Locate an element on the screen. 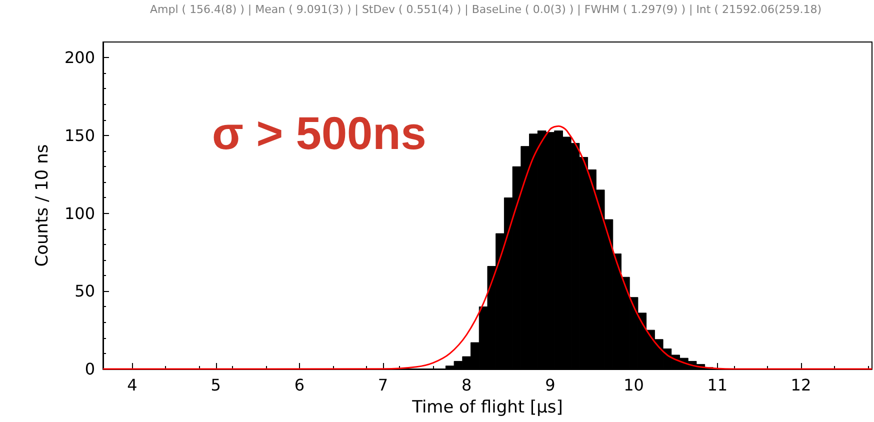 Image resolution: width=874 pixels, height=422 pixels. x-tick-label: 12 is located at coordinates (801, 385).